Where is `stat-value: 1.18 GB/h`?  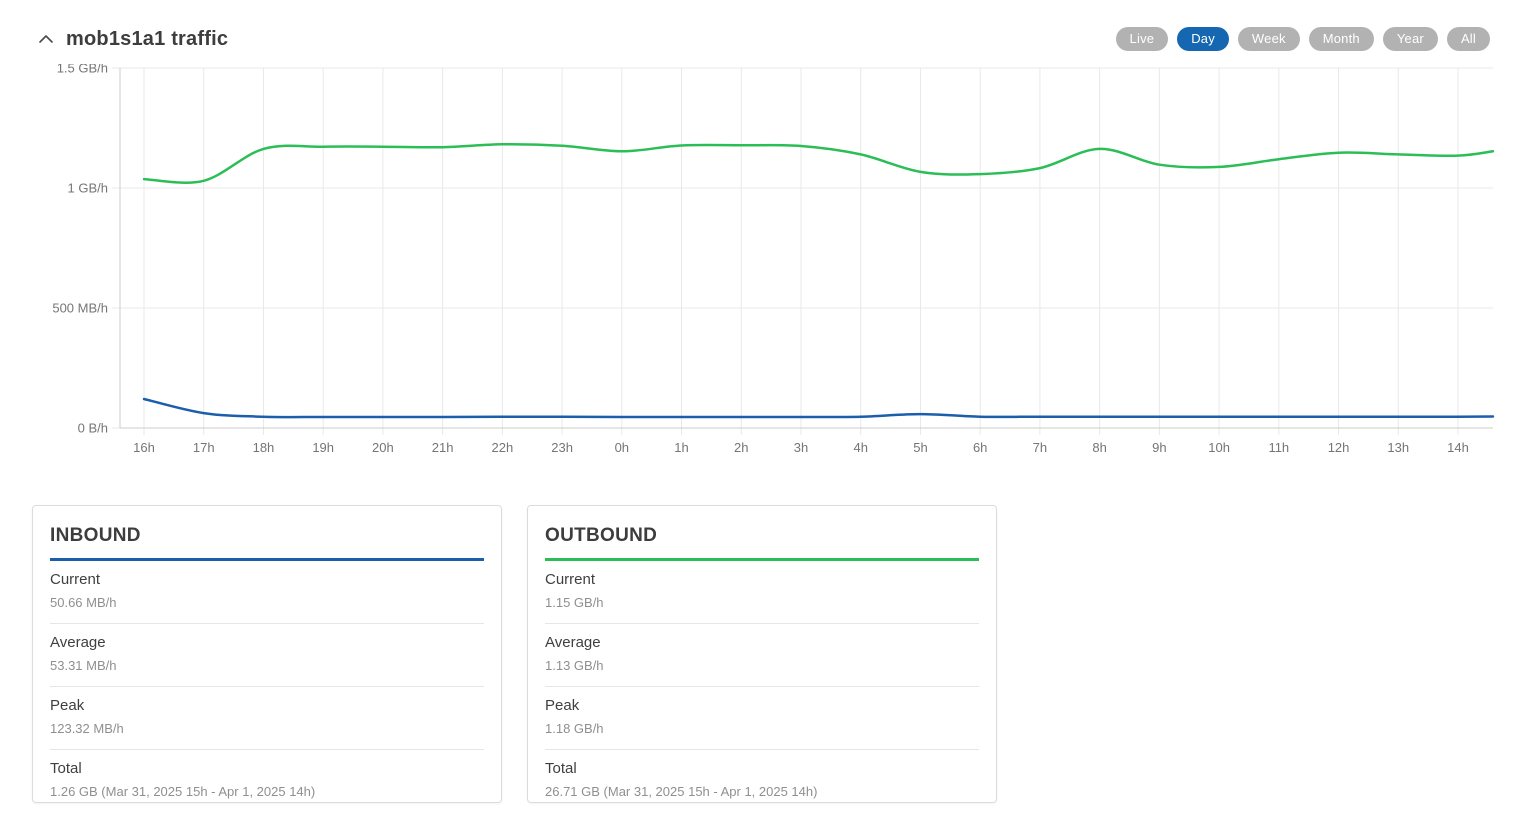
stat-value: 1.18 GB/h is located at coordinates (574, 728).